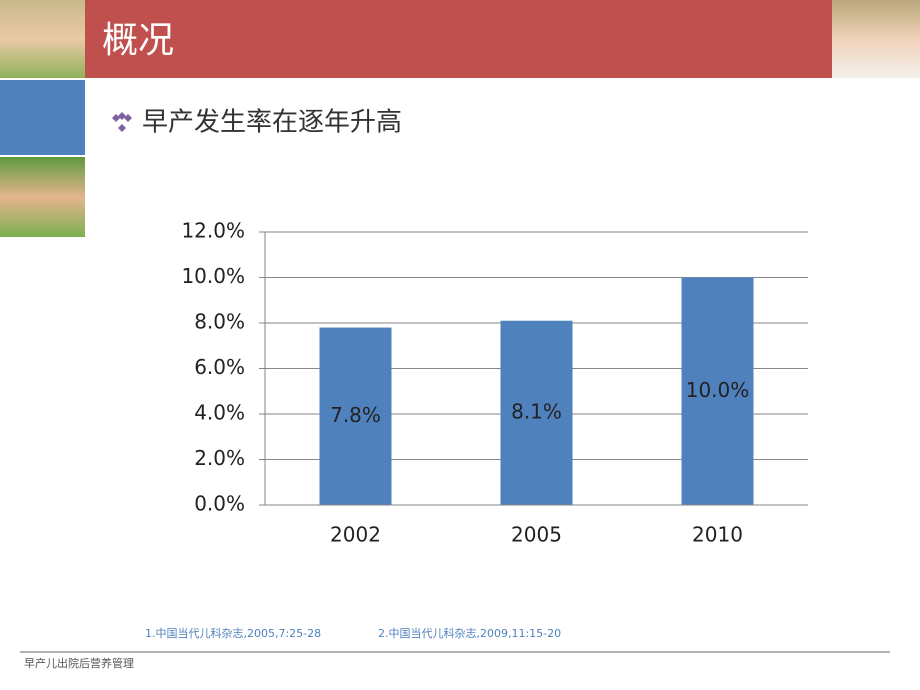 This screenshot has height=690, width=920. What do you see at coordinates (219, 322) in the screenshot?
I see `y-tick-label: 8.0%` at bounding box center [219, 322].